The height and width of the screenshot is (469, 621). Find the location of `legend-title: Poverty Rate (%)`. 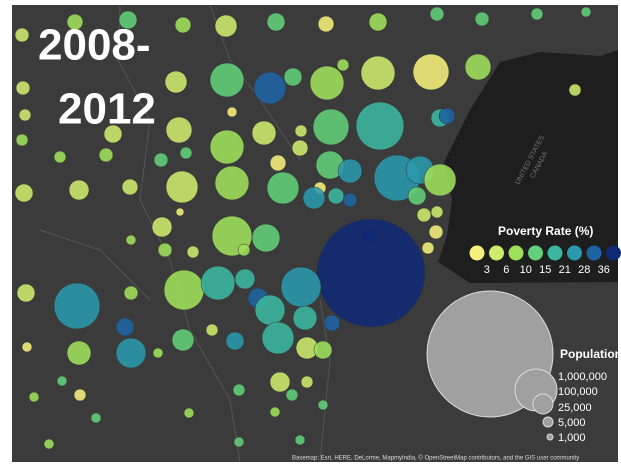

legend-title: Poverty Rate (%) is located at coordinates (545, 231).